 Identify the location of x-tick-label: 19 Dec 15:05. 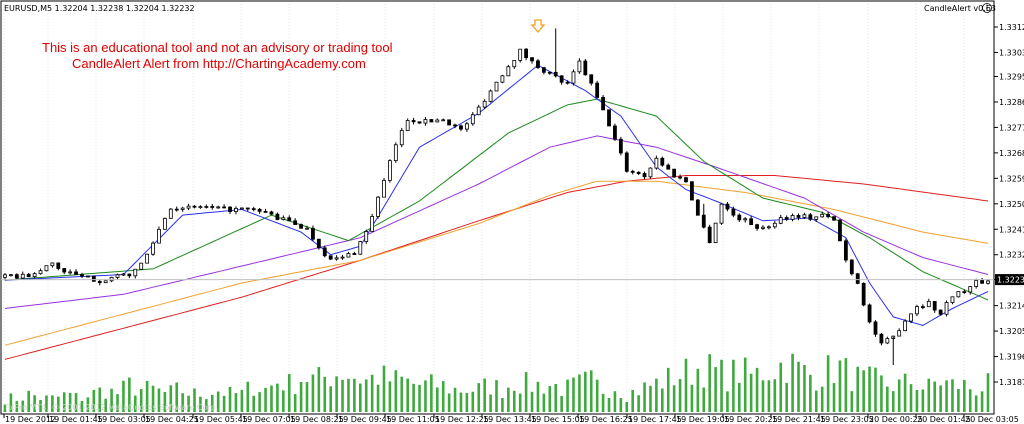
(558, 419).